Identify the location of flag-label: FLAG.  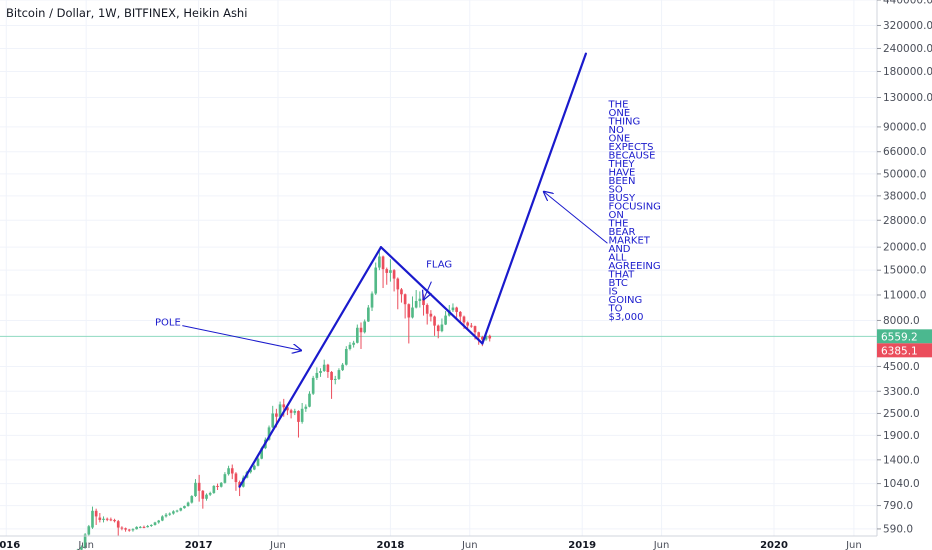
(439, 265).